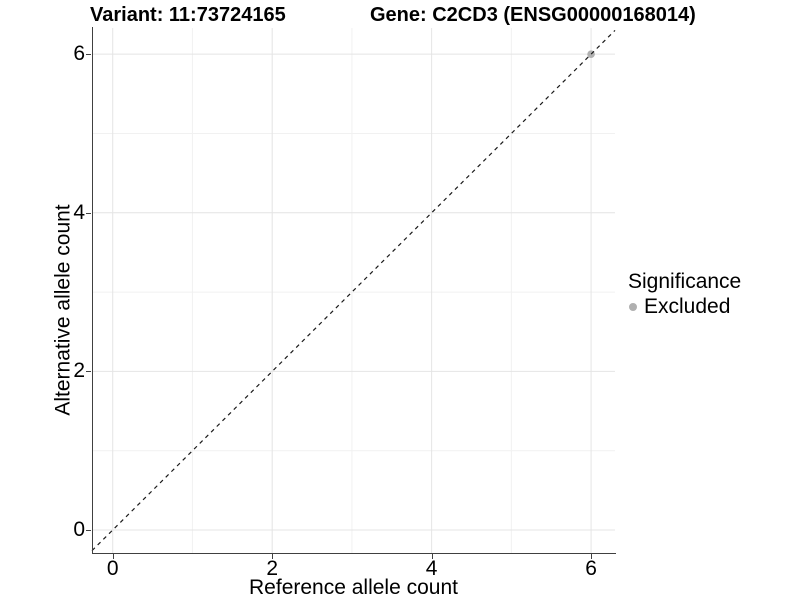 This screenshot has width=800, height=600. What do you see at coordinates (79, 212) in the screenshot?
I see `y-tick-label: 4` at bounding box center [79, 212].